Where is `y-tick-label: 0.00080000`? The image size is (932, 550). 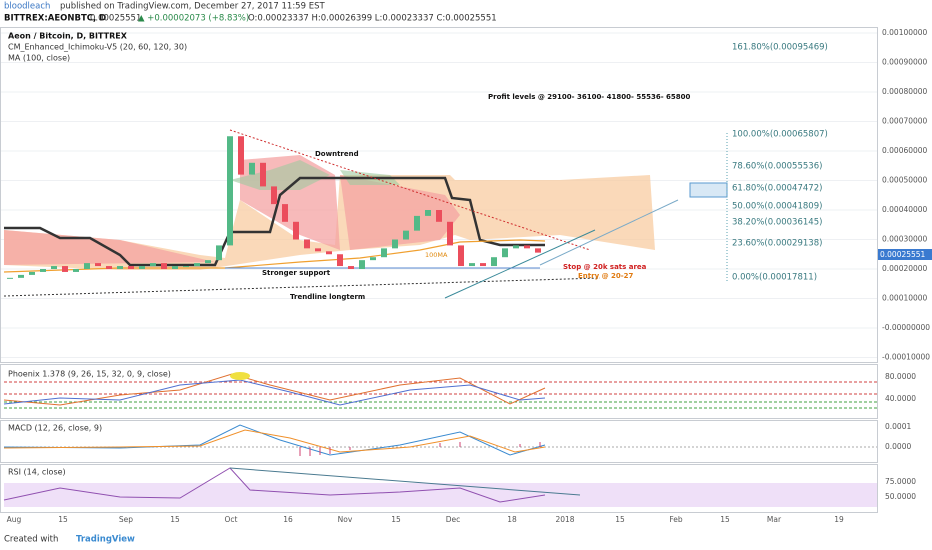
y-tick-label: 0.00080000 is located at coordinates (905, 91).